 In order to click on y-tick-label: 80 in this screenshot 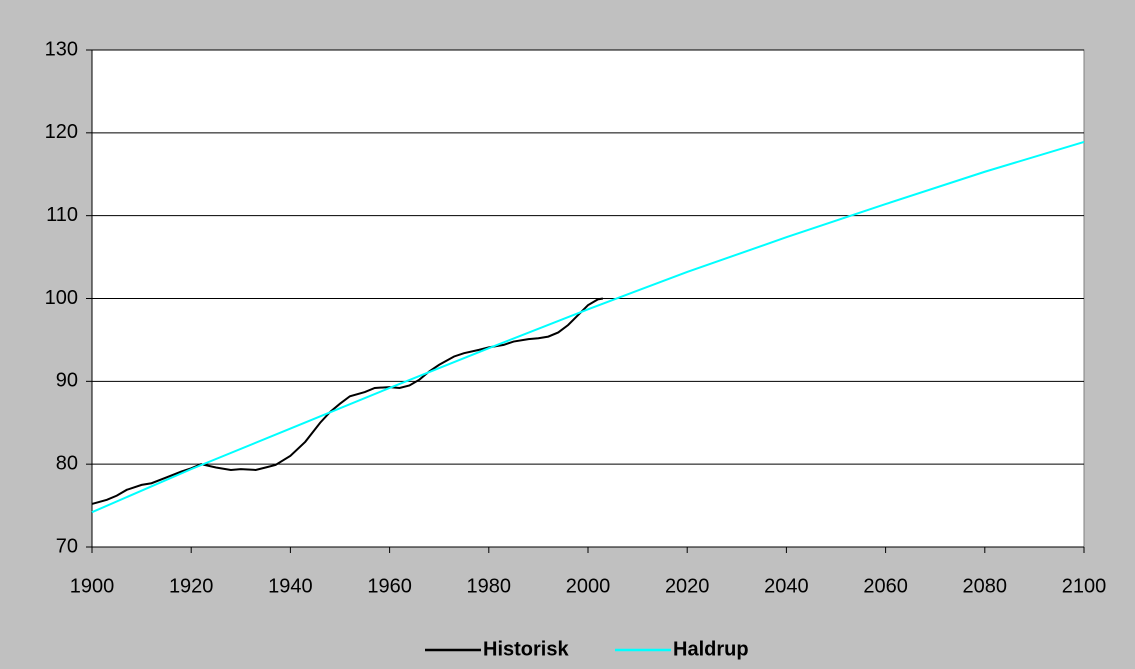, I will do `click(67, 463)`.